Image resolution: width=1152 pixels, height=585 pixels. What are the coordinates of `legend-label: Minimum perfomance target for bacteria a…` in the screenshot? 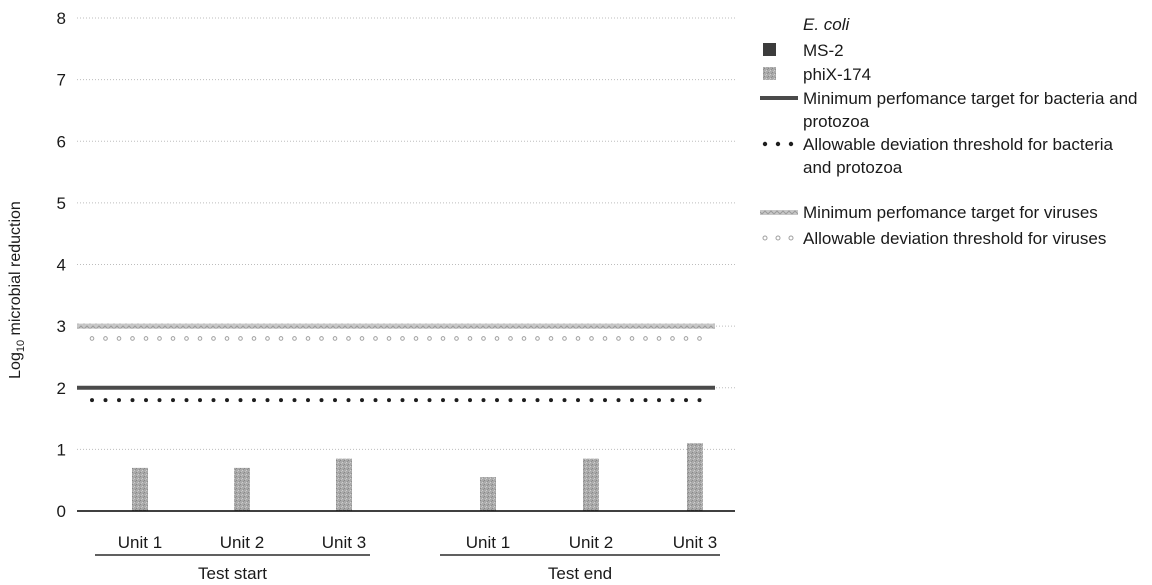 It's located at (970, 110).